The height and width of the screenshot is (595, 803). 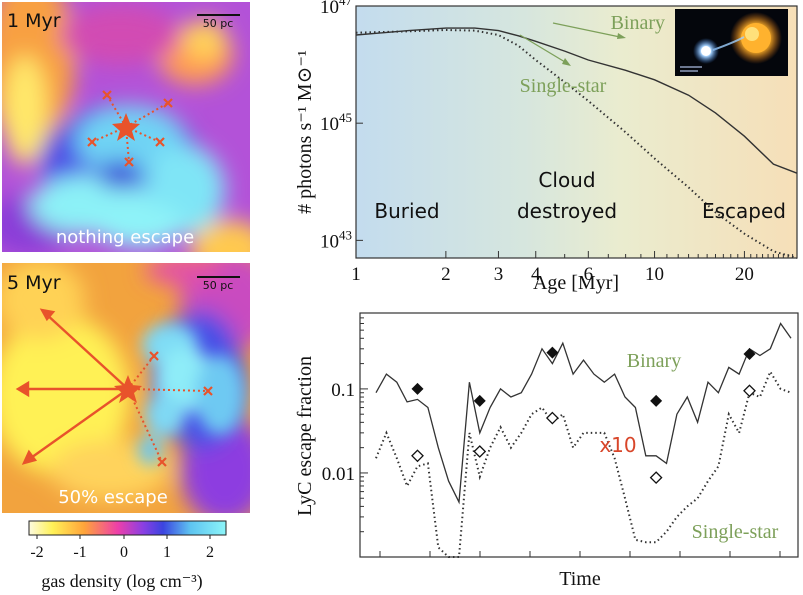 I want to click on bottom-map-escape-rays, so click(x=72, y=386).